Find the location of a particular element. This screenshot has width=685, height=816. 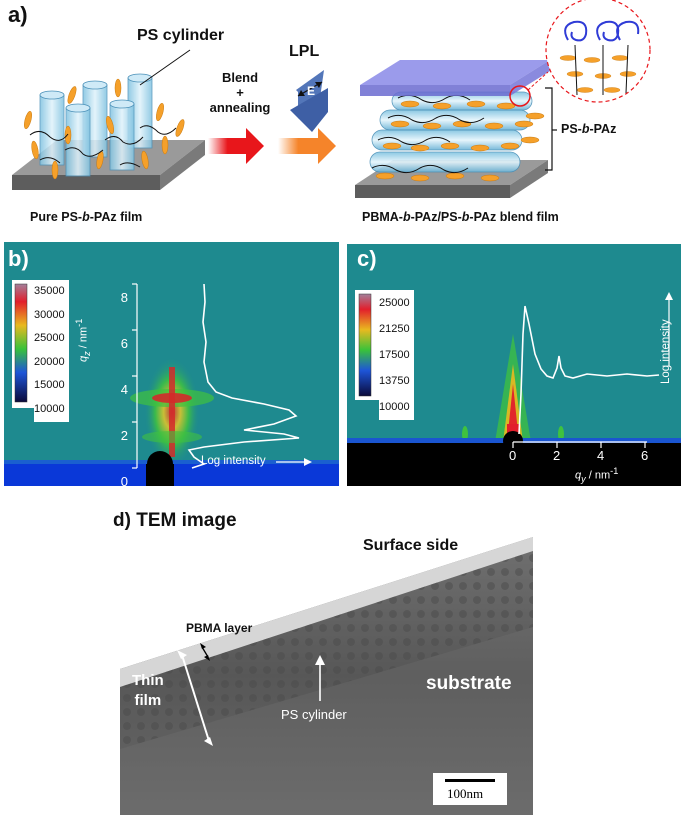

right-caption-part2: -PAz/PS- is located at coordinates (436, 217).